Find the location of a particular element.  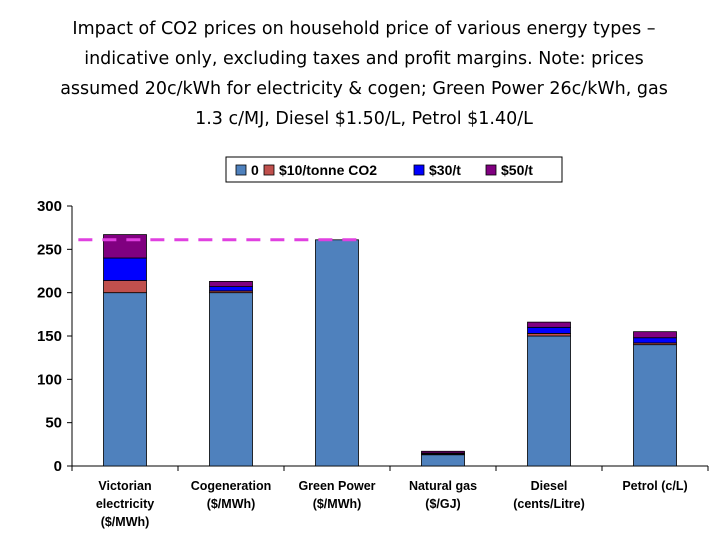

legend-label: $10/tonne CO2 is located at coordinates (328, 170).